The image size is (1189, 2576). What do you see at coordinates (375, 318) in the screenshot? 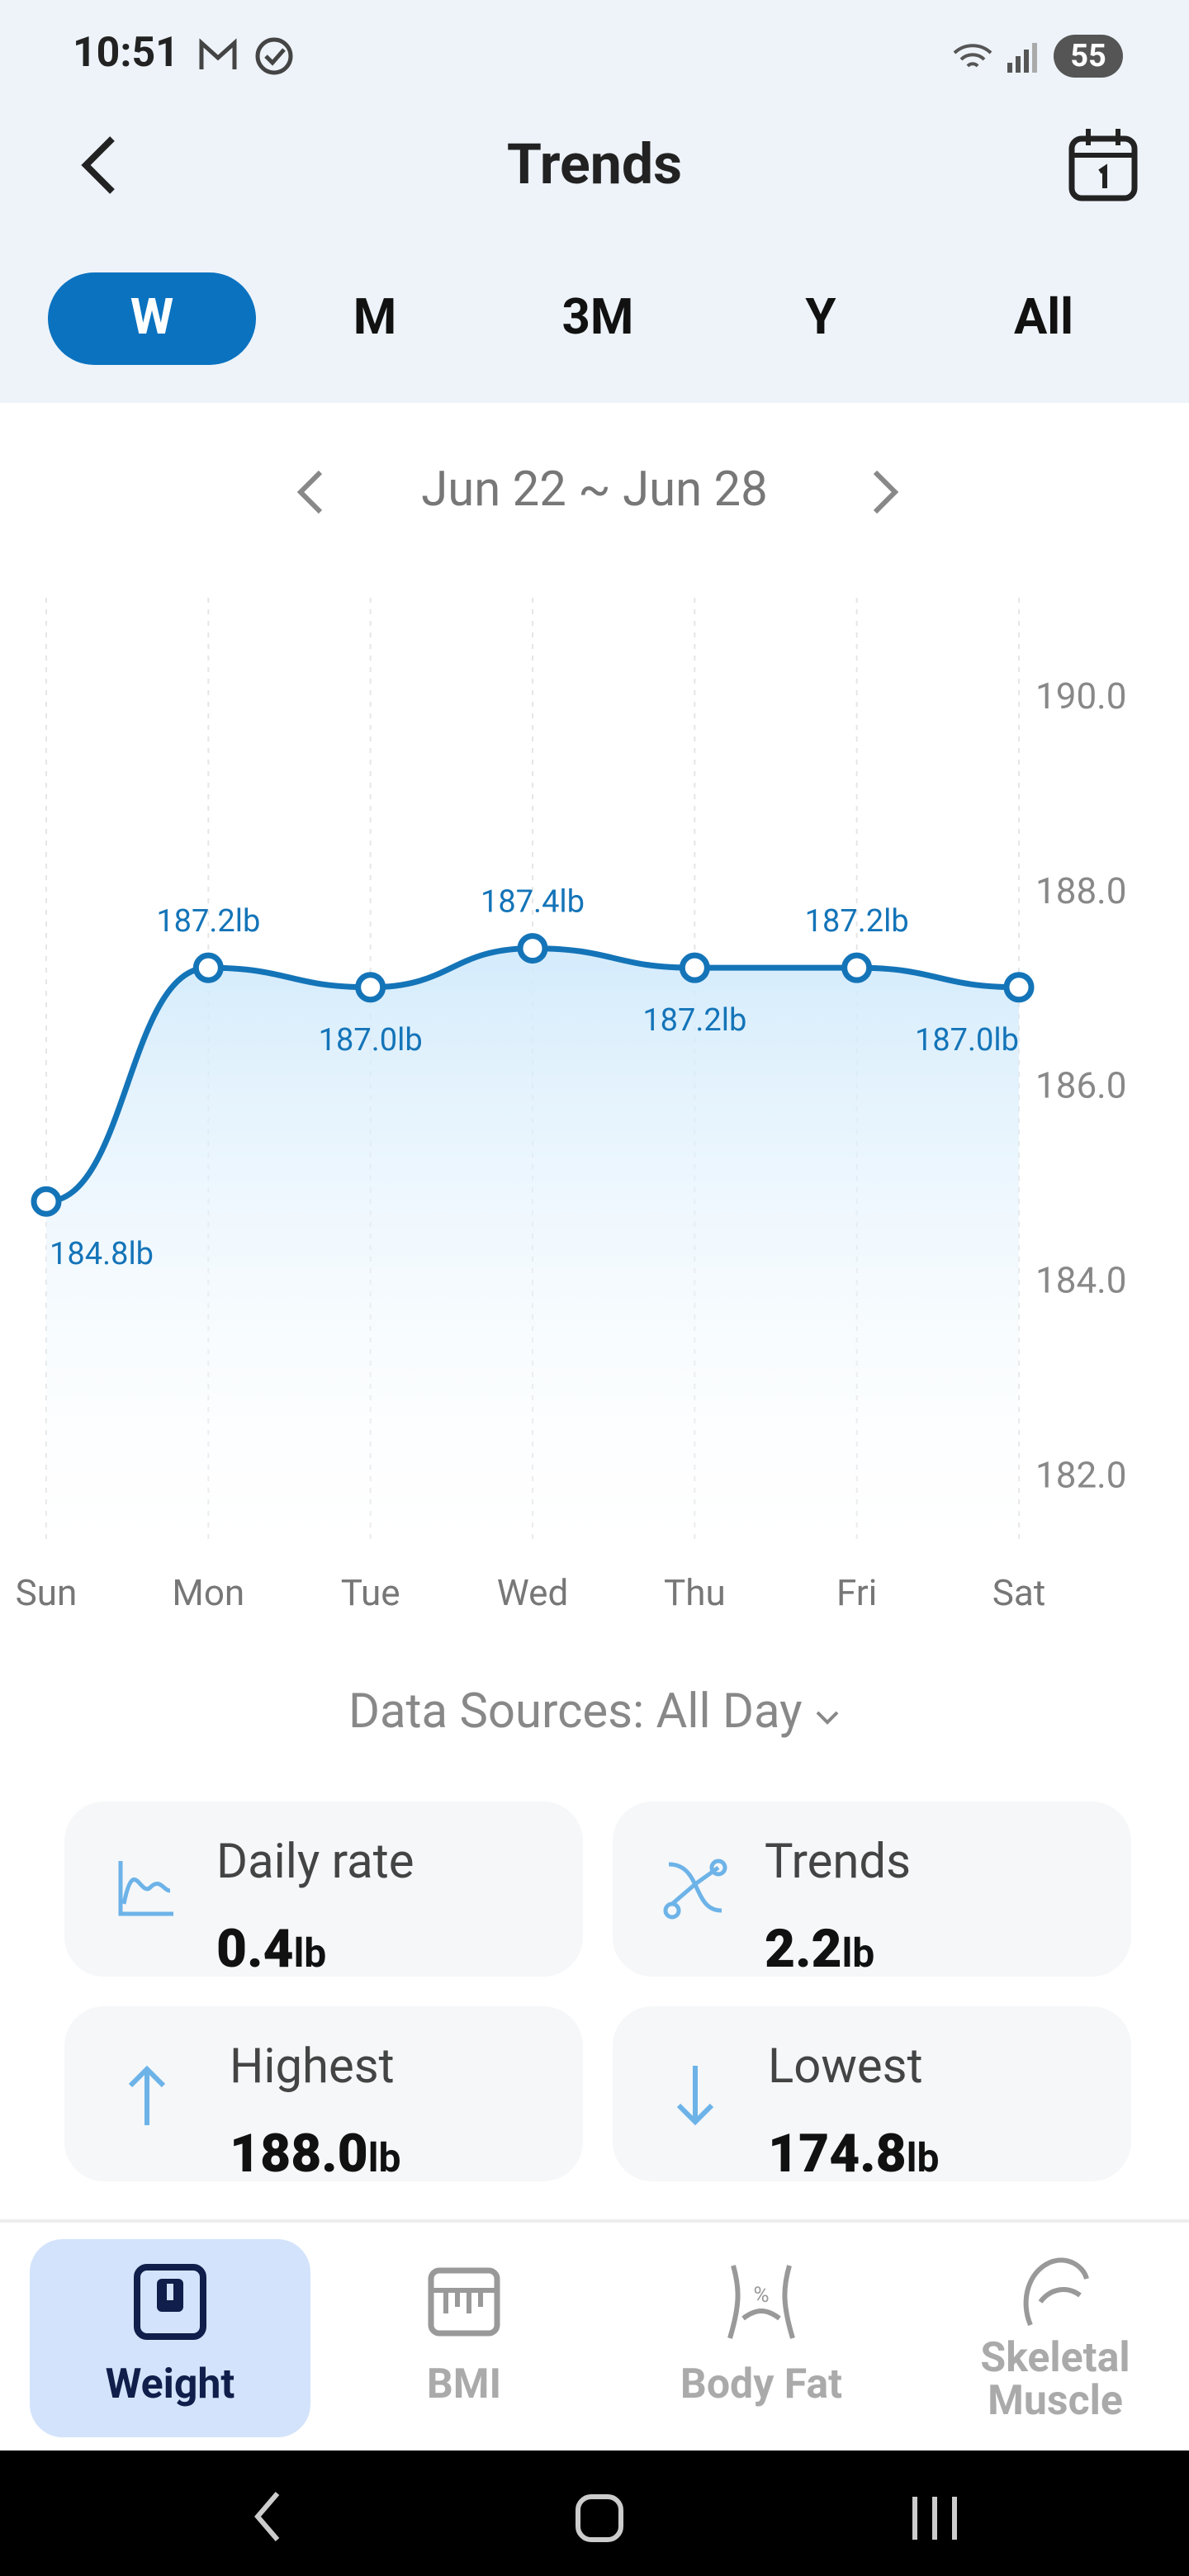
I see `tab: M` at bounding box center [375, 318].